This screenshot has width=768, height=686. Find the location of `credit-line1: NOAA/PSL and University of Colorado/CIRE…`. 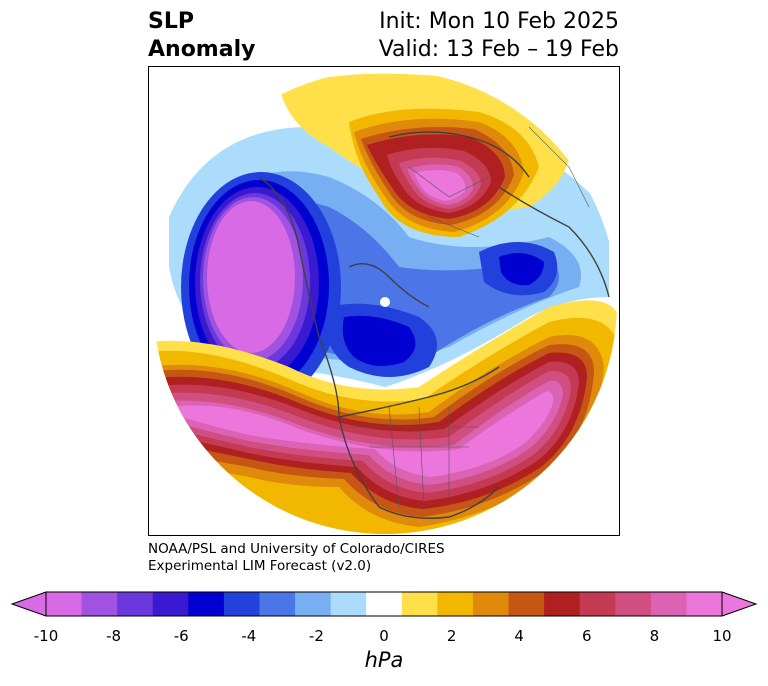

credit-line1: NOAA/PSL and University of Colorado/CIRE… is located at coordinates (296, 549).